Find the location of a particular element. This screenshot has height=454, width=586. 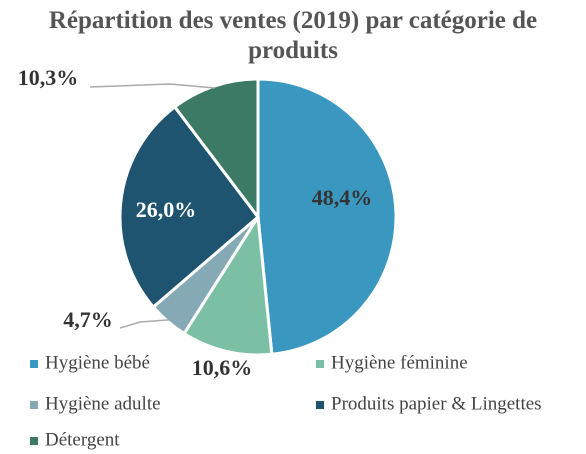

data-label: 4,7% is located at coordinates (88, 319).